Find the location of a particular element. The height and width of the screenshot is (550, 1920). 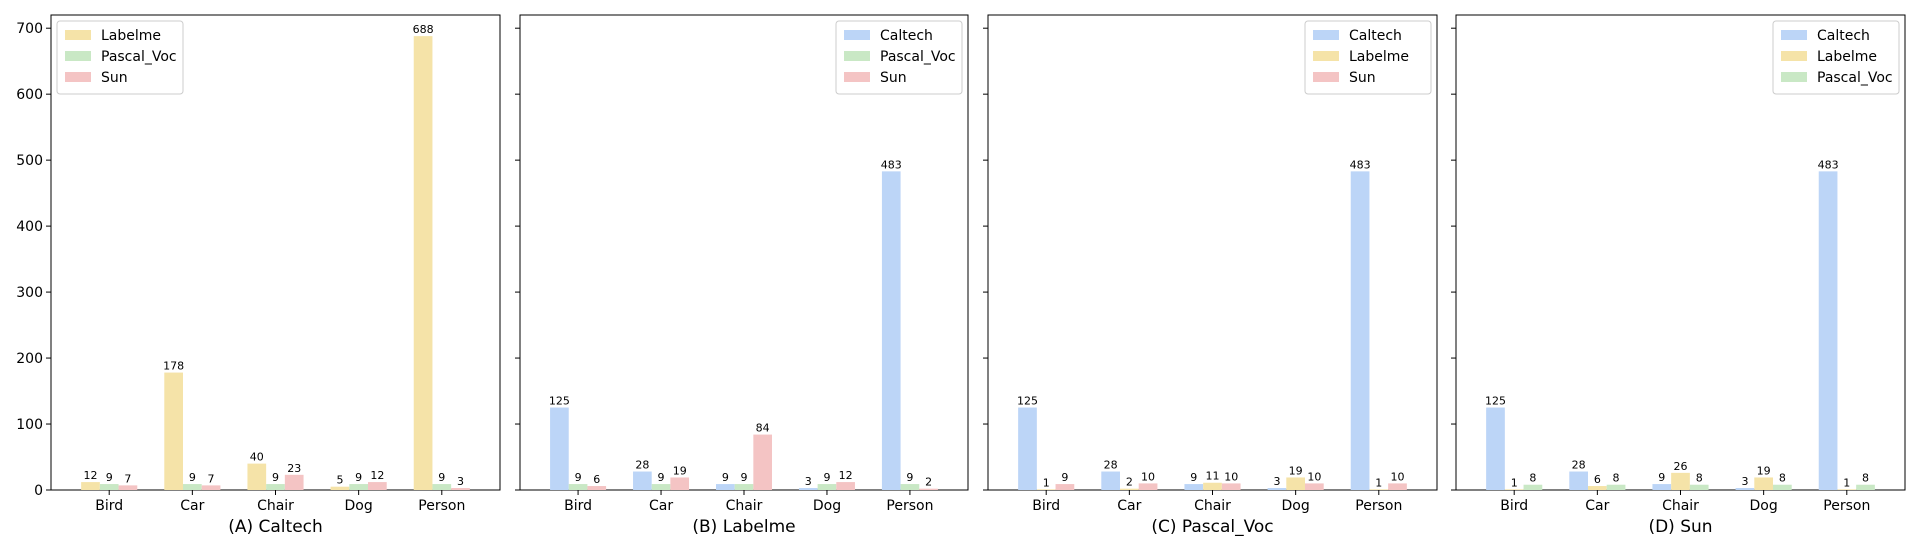

bar-value-label: 19 is located at coordinates (1296, 470).